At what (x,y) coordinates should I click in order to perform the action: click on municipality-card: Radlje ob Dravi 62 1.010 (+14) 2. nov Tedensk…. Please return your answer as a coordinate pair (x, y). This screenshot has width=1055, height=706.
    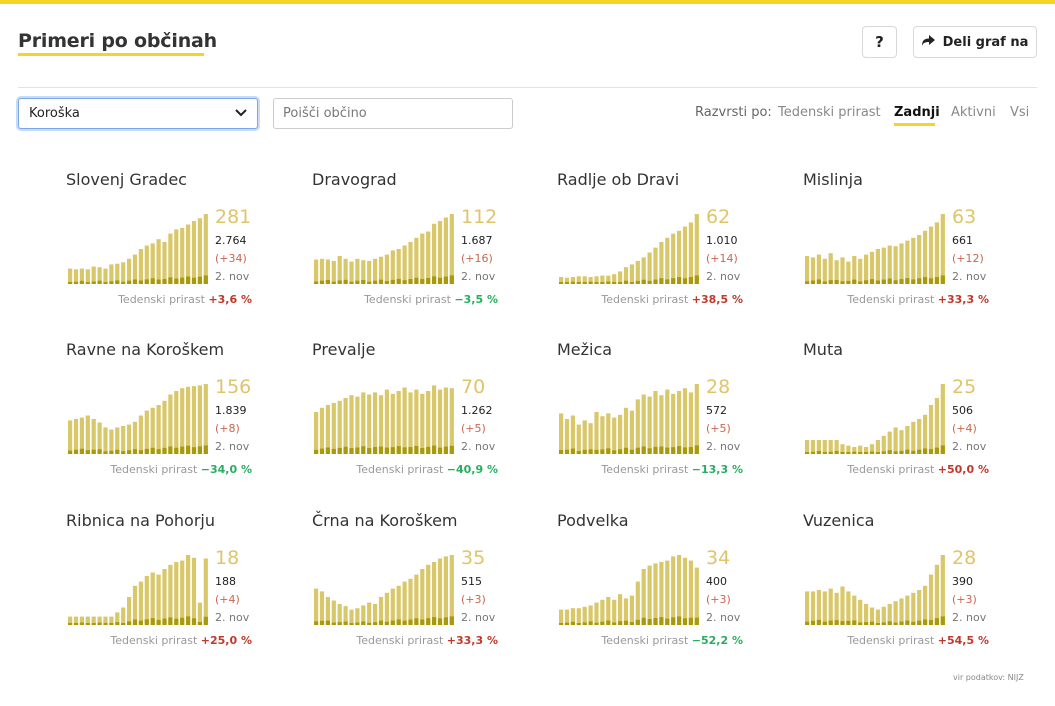
    Looking at the image, I should click on (652, 245).